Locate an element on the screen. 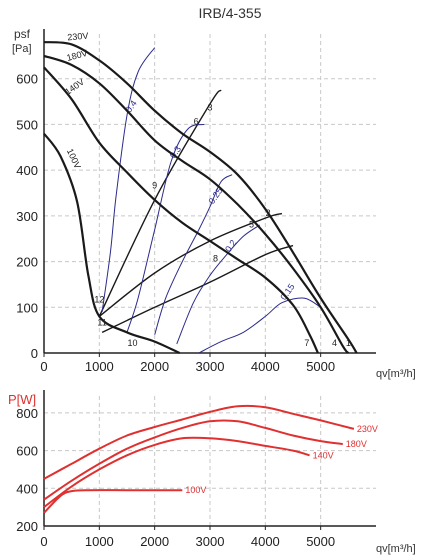  bottom-x-tick-label: 1000 is located at coordinates (99, 541).